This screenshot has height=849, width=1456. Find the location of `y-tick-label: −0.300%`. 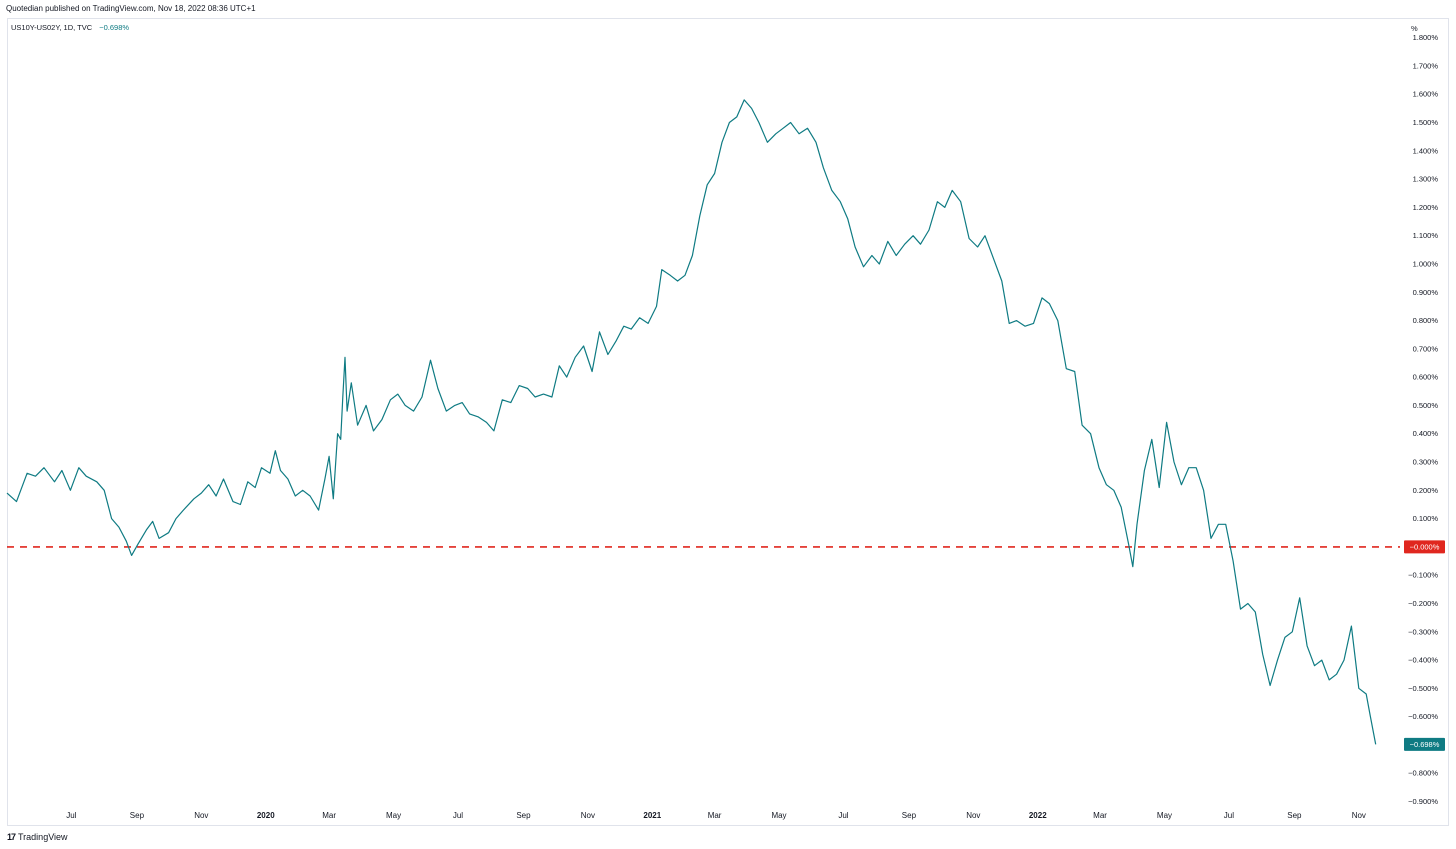

y-tick-label: −0.300% is located at coordinates (1423, 631).